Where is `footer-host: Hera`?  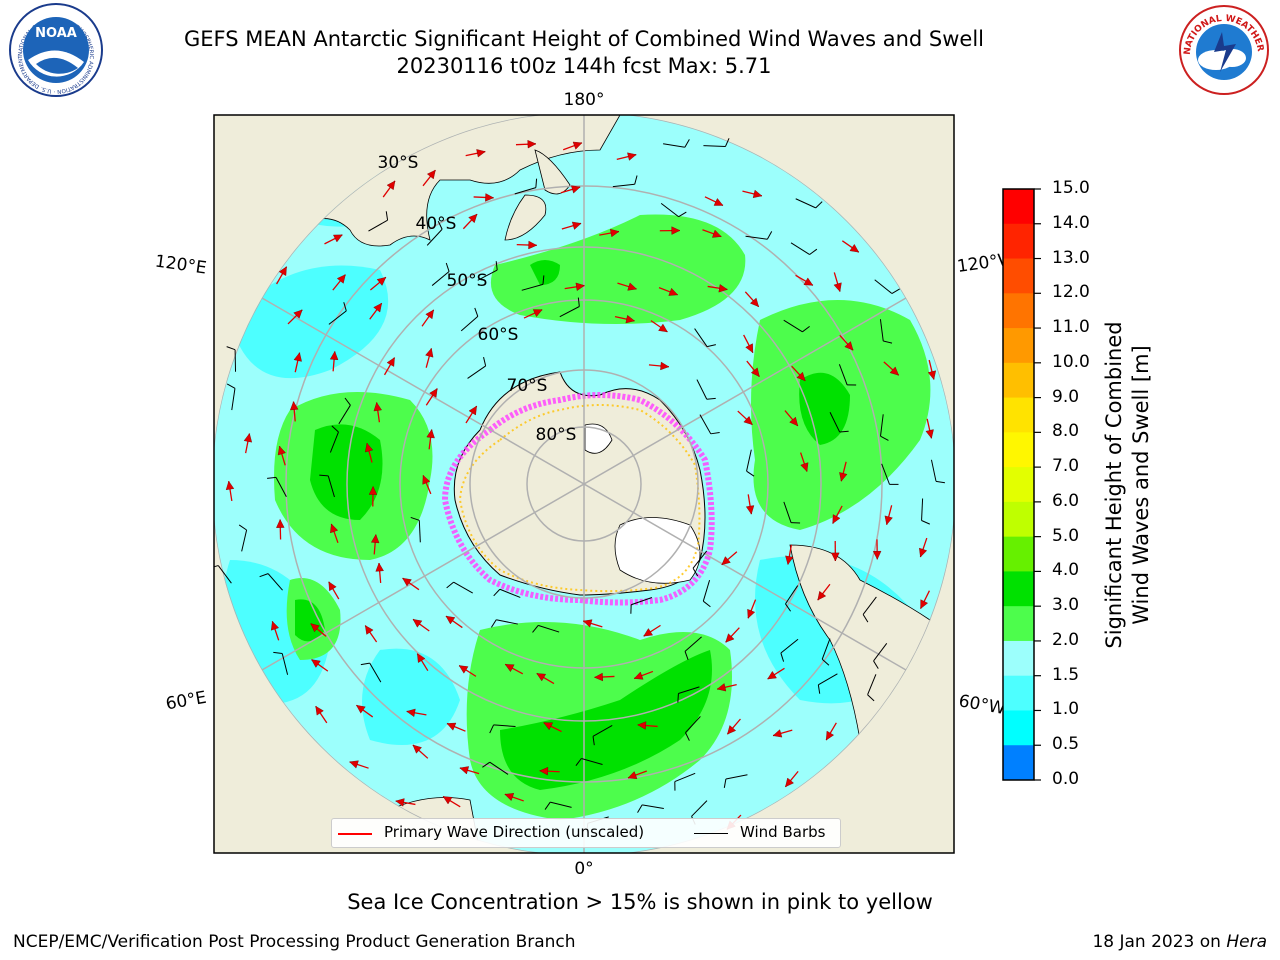 footer-host: Hera is located at coordinates (1246, 942).